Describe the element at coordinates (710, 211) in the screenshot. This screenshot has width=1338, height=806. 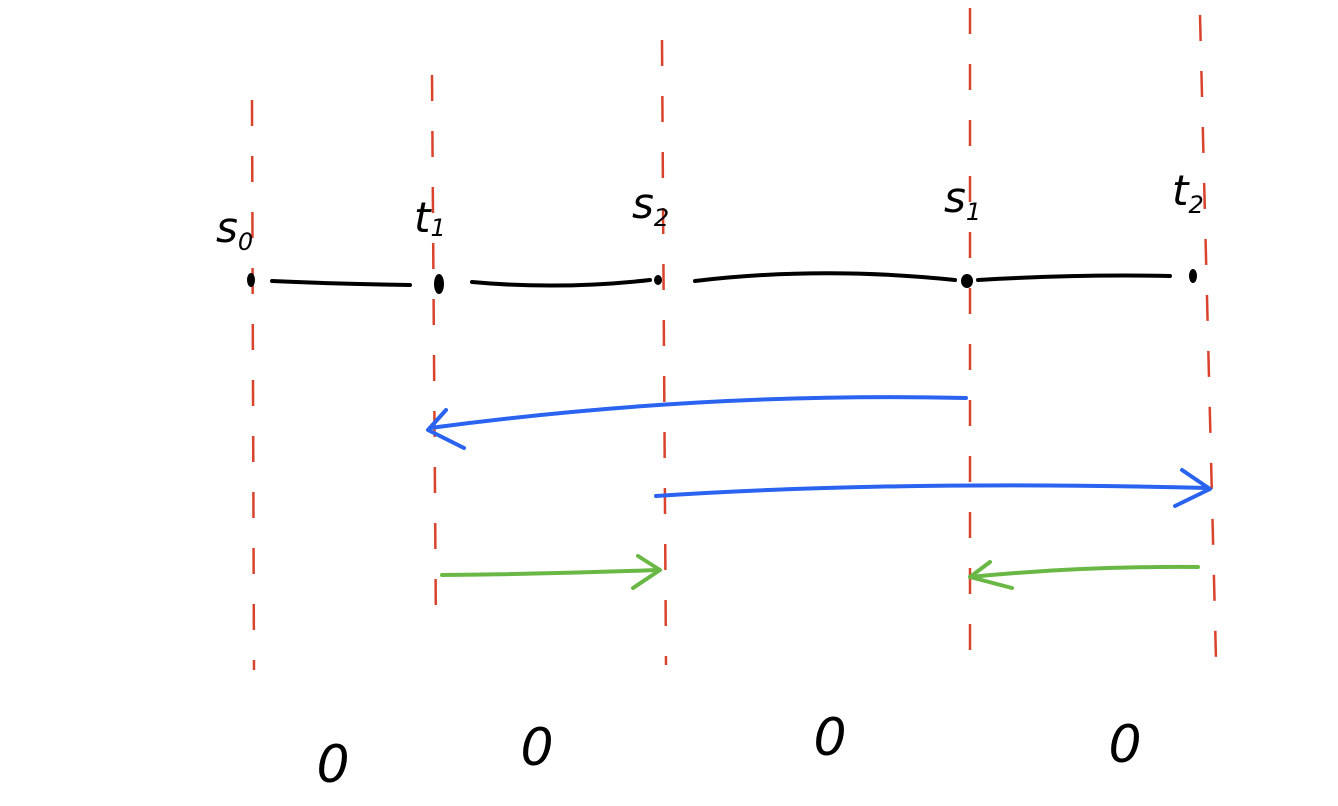
I see `labels: s0 t1 s2 s1 t2` at that location.